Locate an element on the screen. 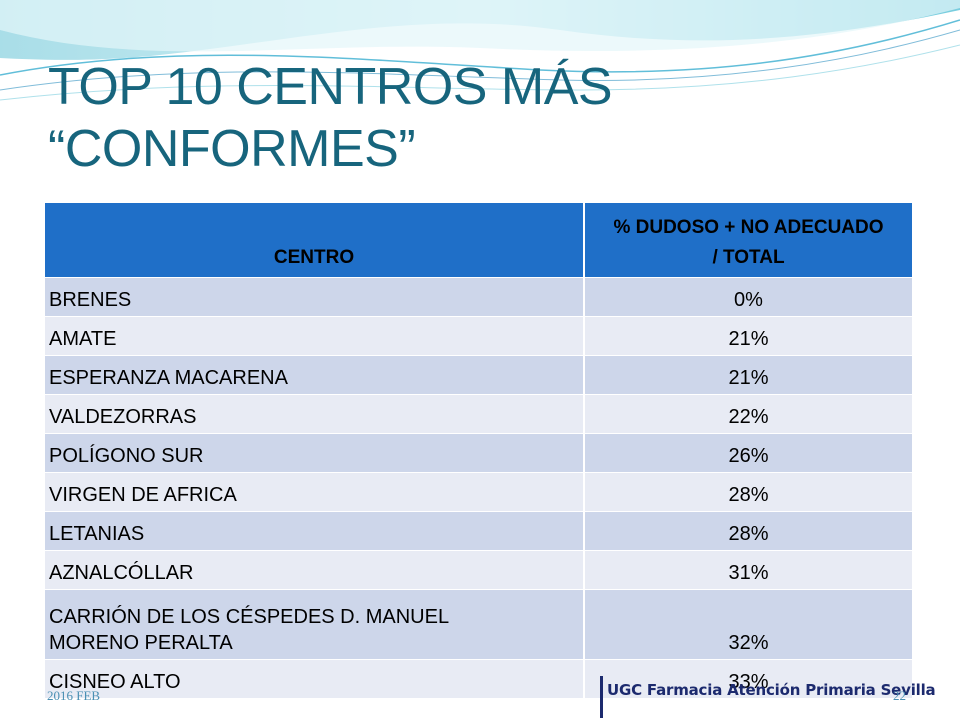 This screenshot has width=960, height=720. logo-divider is located at coordinates (601, 697).